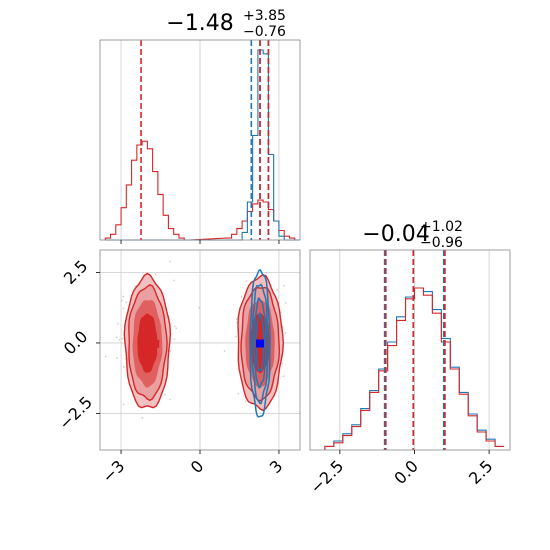  I want to click on p1-quantile-lines, so click(205, 140).